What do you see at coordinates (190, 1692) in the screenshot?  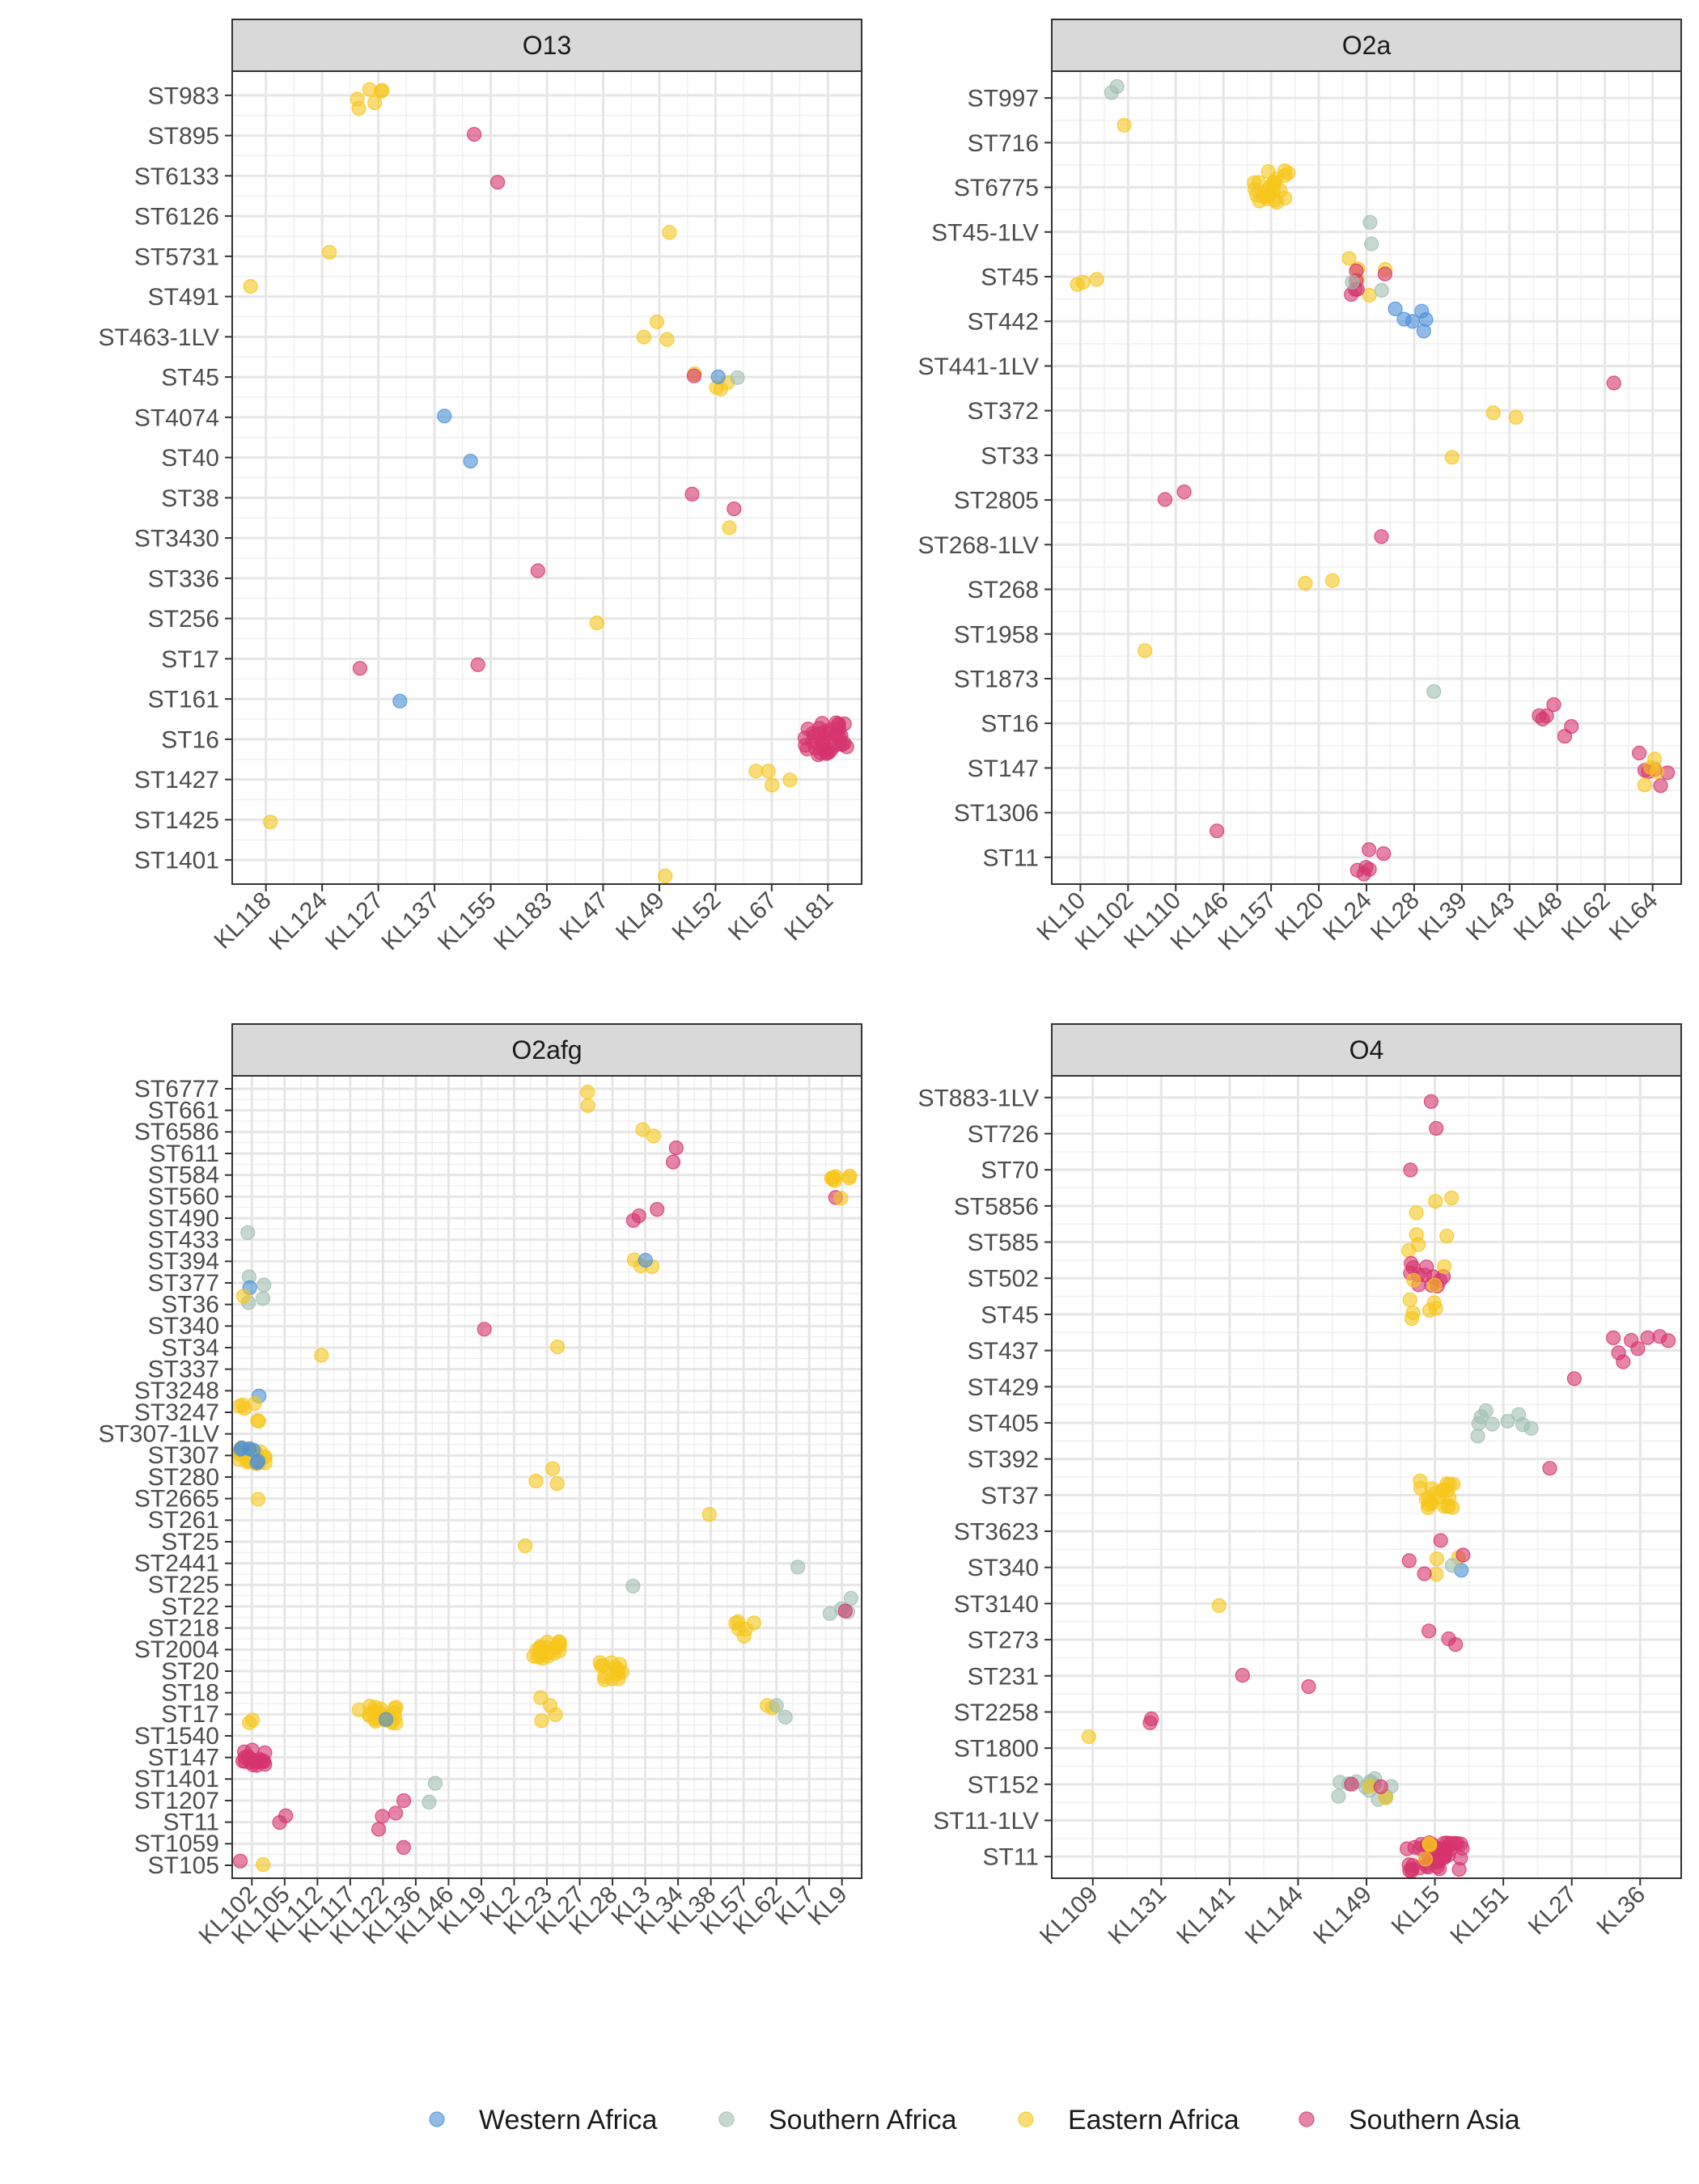 I see `y-tick-label: ST18` at bounding box center [190, 1692].